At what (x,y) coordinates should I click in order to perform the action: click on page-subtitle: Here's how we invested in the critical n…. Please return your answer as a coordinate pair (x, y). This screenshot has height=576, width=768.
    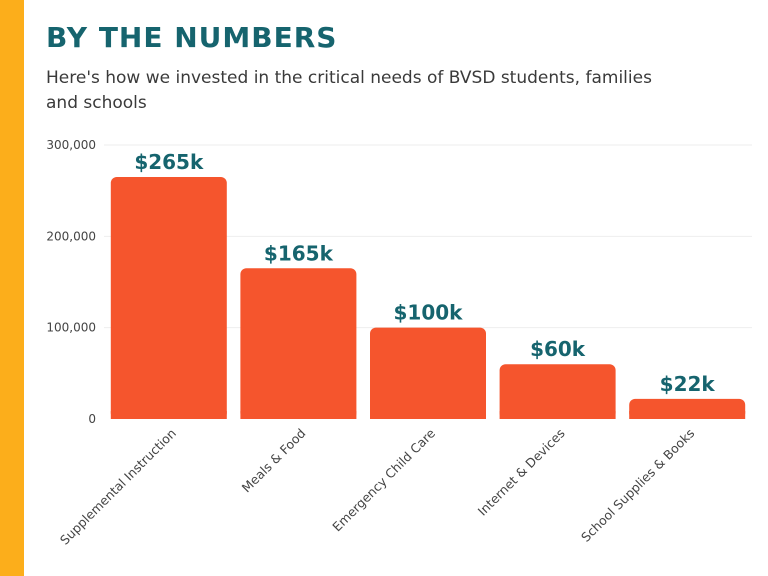
    Looking at the image, I should click on (349, 90).